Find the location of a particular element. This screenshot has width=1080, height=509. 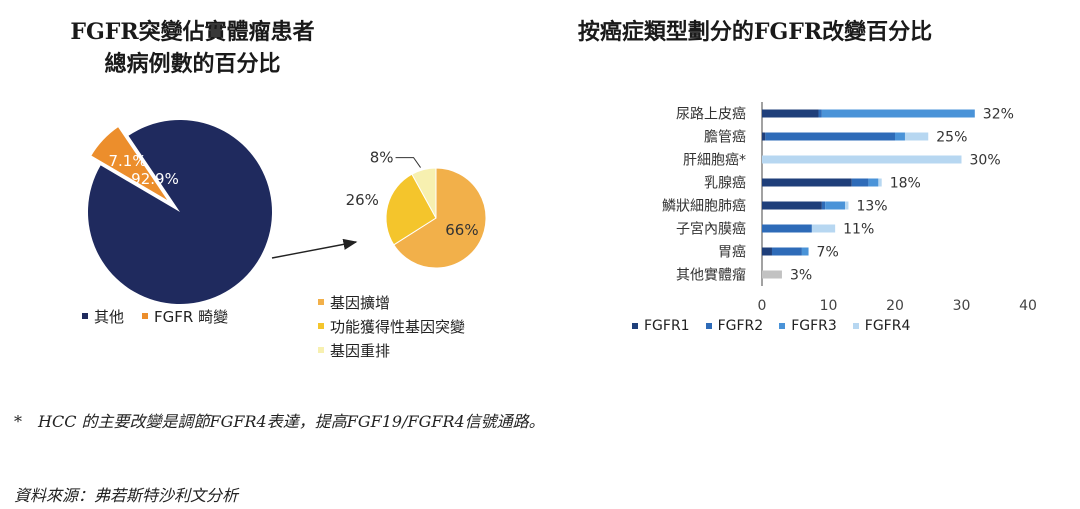

pie2-slice-gain-of-function is located at coordinates (411, 209).